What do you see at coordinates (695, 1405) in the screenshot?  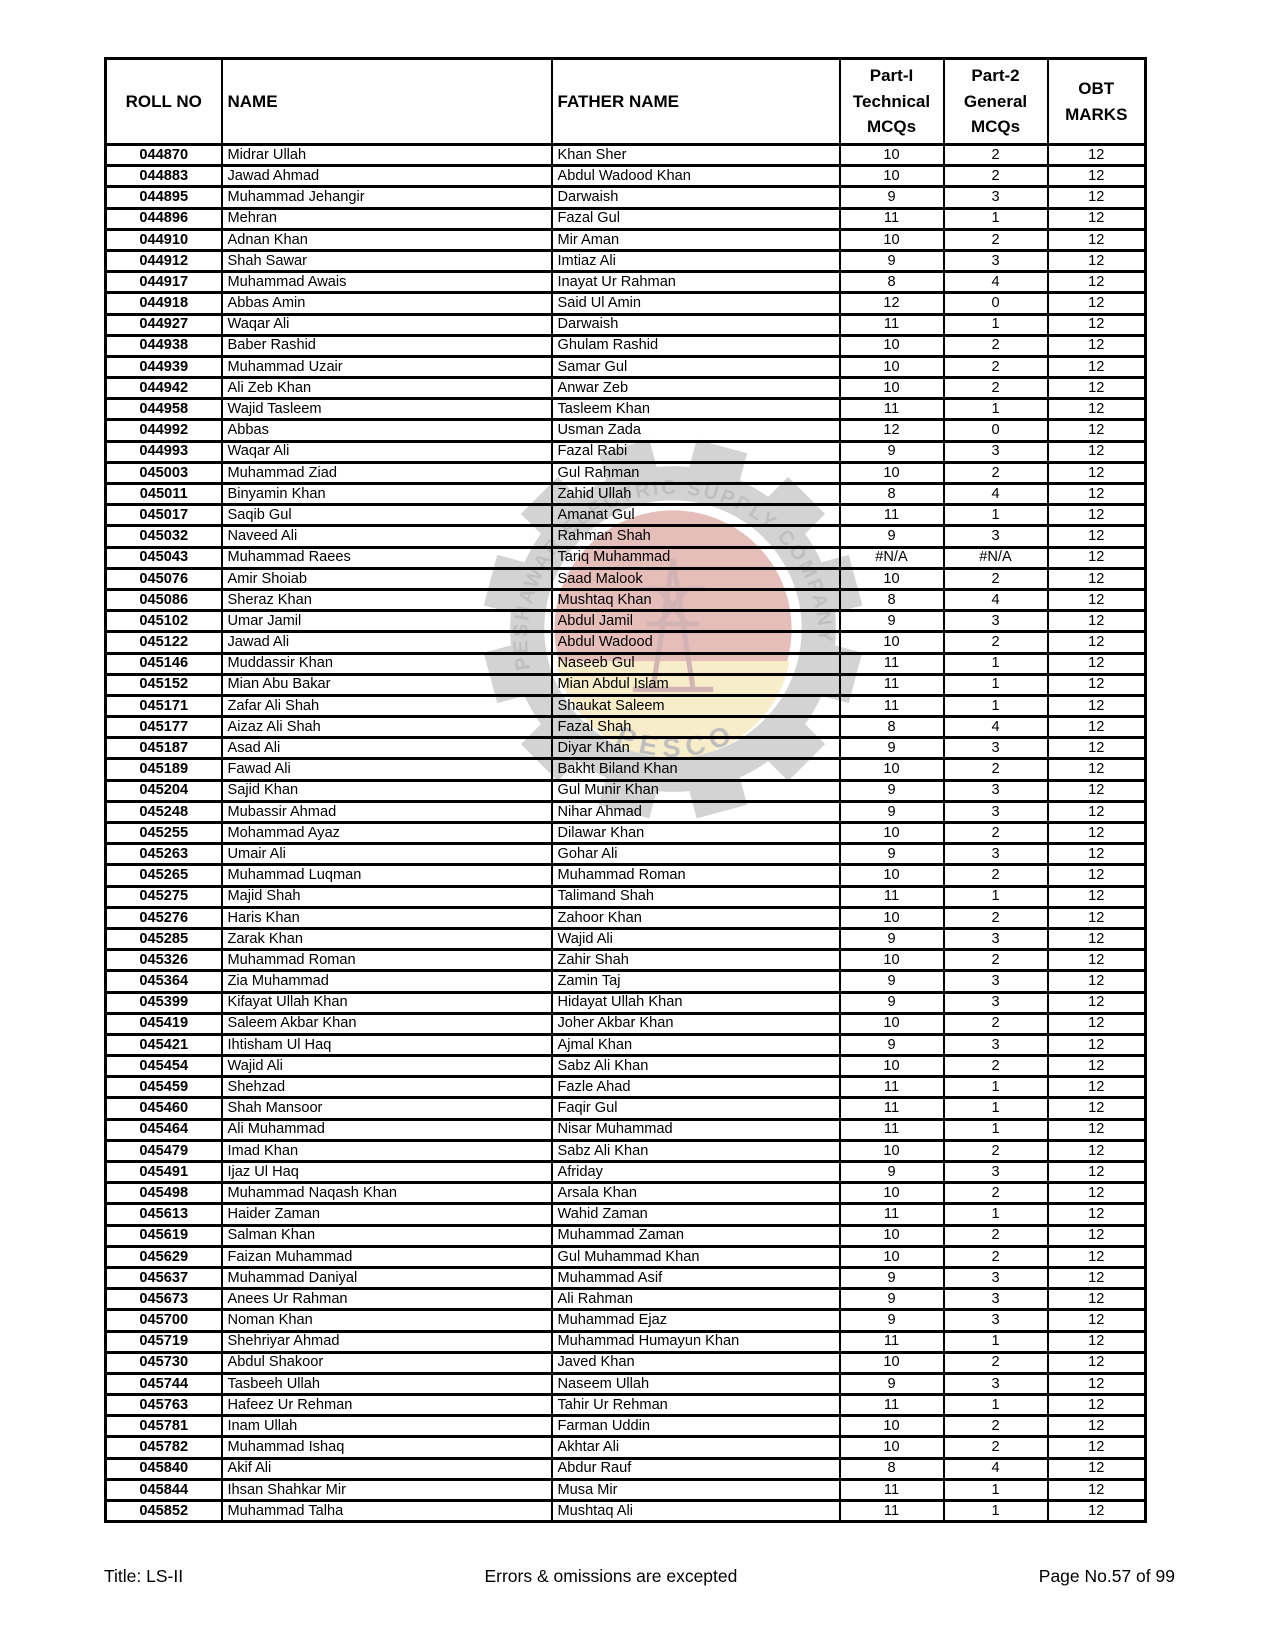 I see `father-name-cell: Tahir Ur Rehman` at bounding box center [695, 1405].